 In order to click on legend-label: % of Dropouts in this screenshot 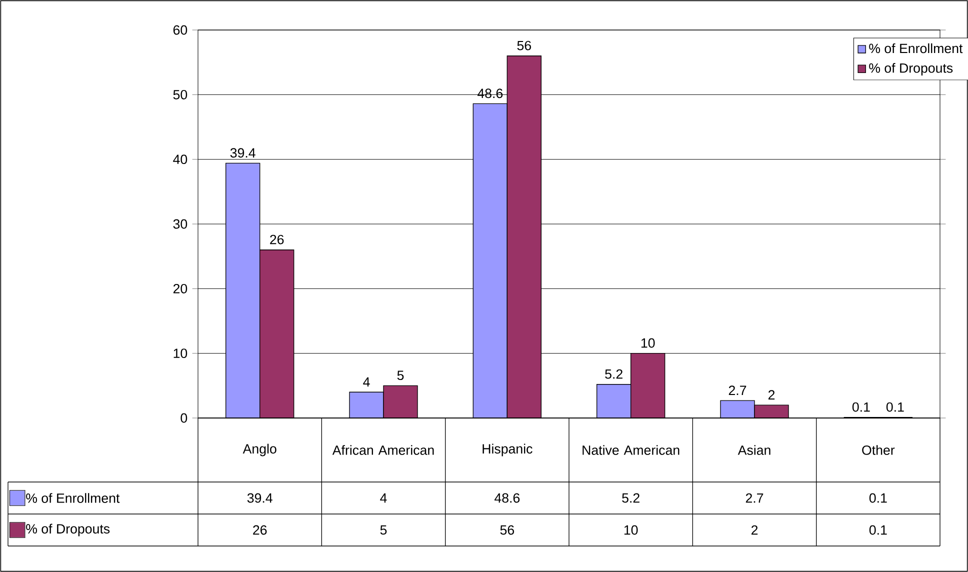, I will do `click(911, 69)`.